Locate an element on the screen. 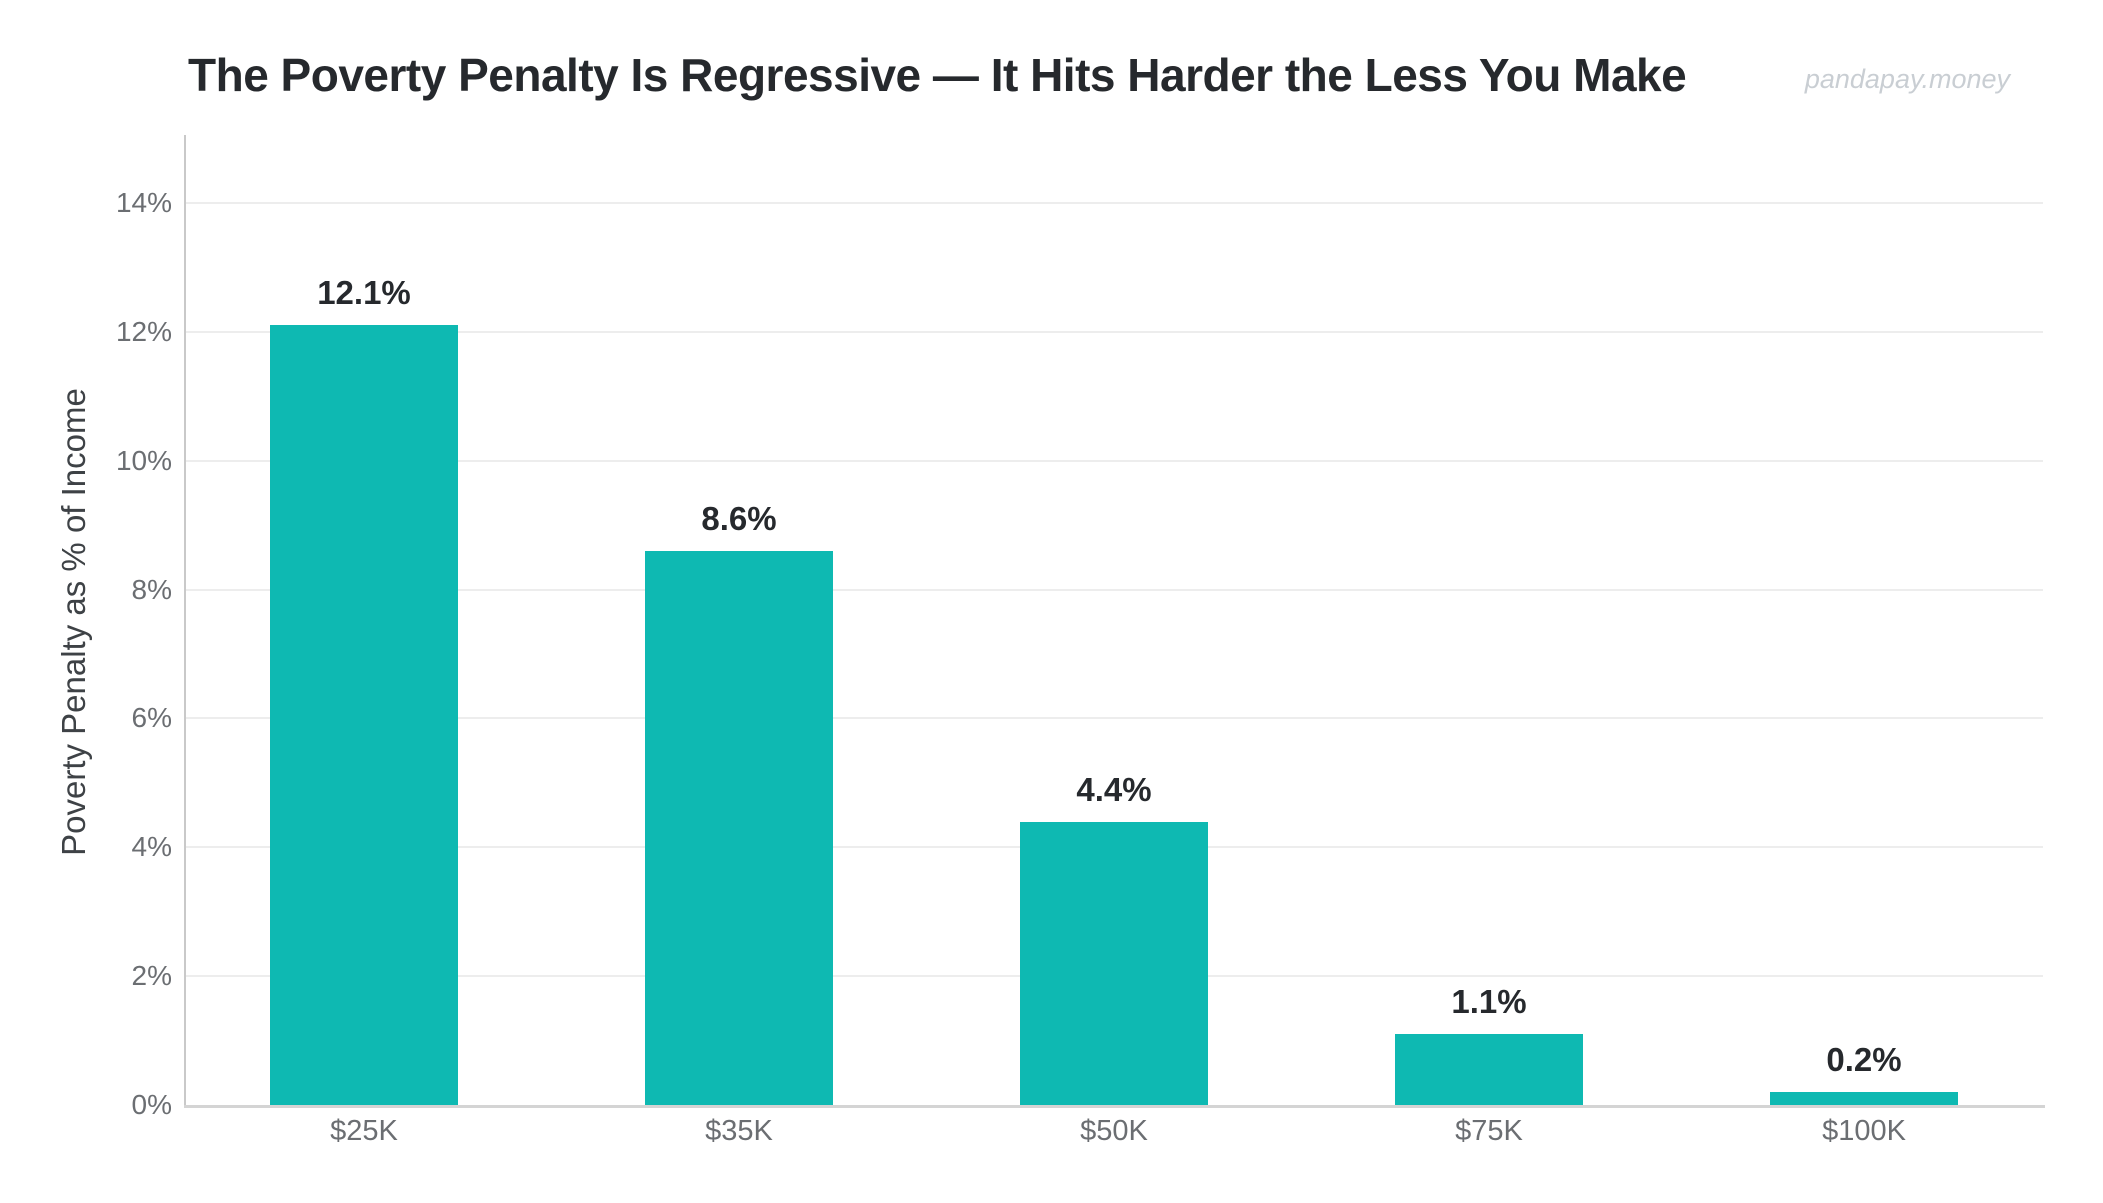  y-tick-label: 6% is located at coordinates (151, 718).